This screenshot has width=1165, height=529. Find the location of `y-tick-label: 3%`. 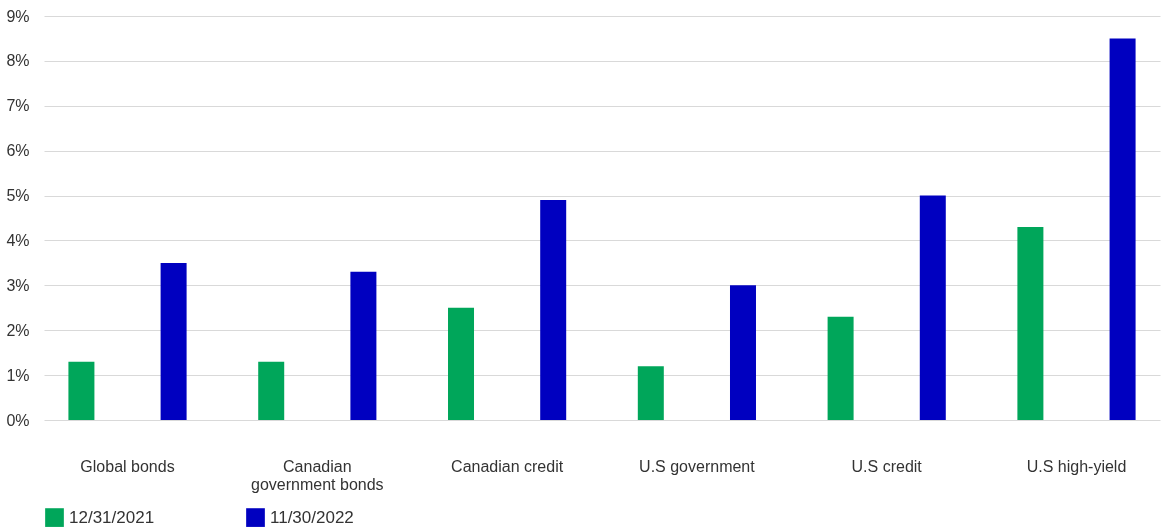

y-tick-label: 3% is located at coordinates (18, 285).